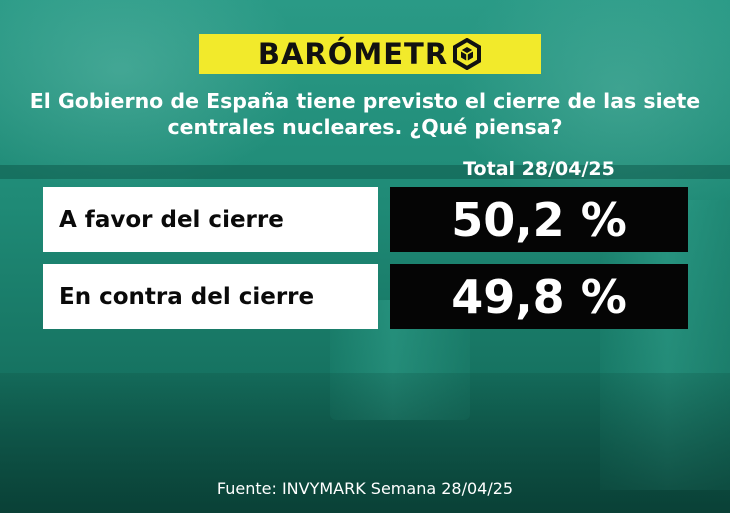 This screenshot has height=513, width=730. Describe the element at coordinates (353, 54) in the screenshot. I see `logo-text: BARÓMETR` at that location.